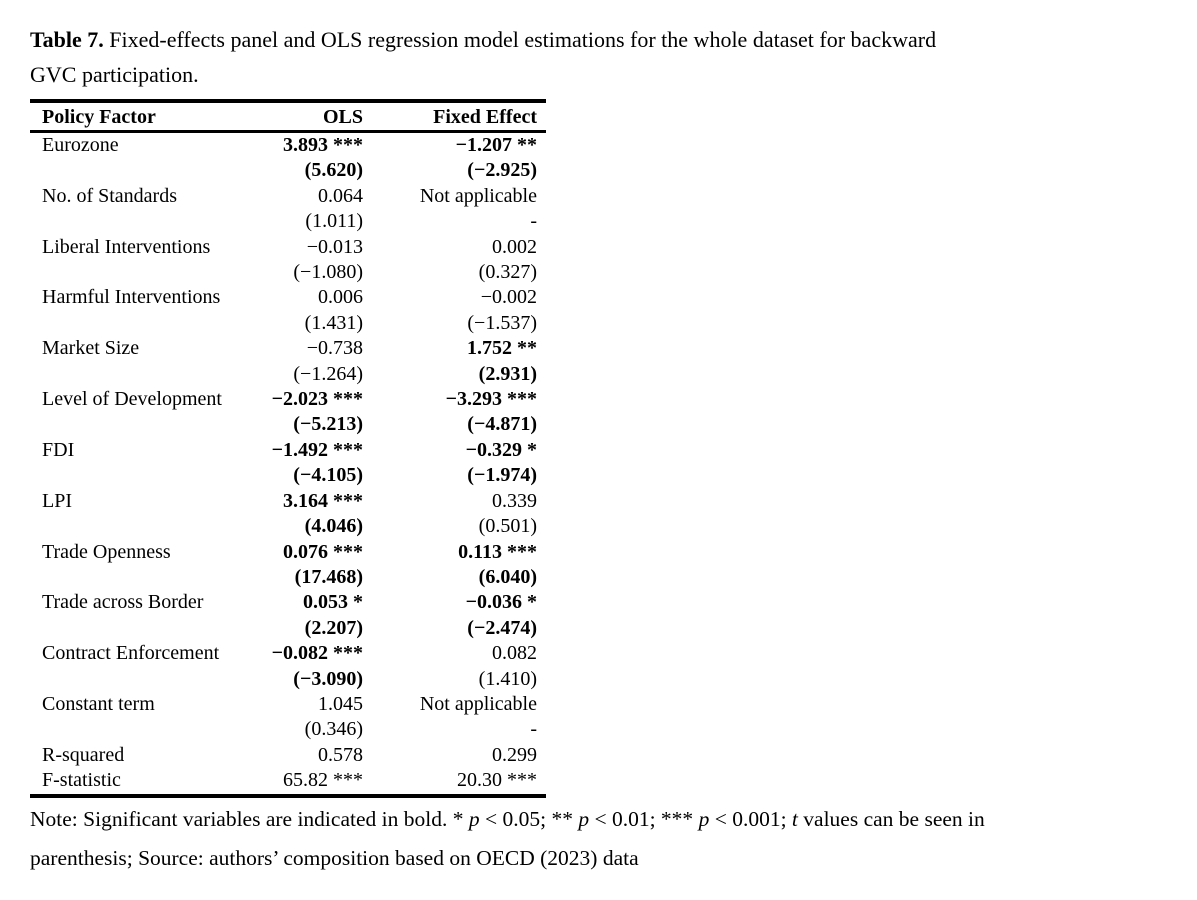 Image resolution: width=1197 pixels, height=900 pixels. I want to click on ols-tvalue-cell: (1.431), so click(333, 322).